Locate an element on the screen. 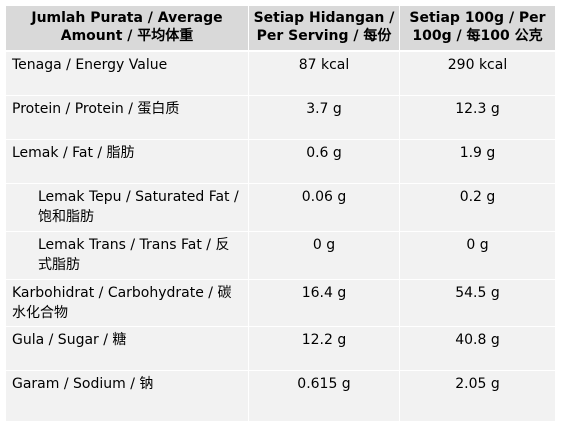 The width and height of the screenshot is (562, 422). per-serving-value: 0 g is located at coordinates (324, 255).